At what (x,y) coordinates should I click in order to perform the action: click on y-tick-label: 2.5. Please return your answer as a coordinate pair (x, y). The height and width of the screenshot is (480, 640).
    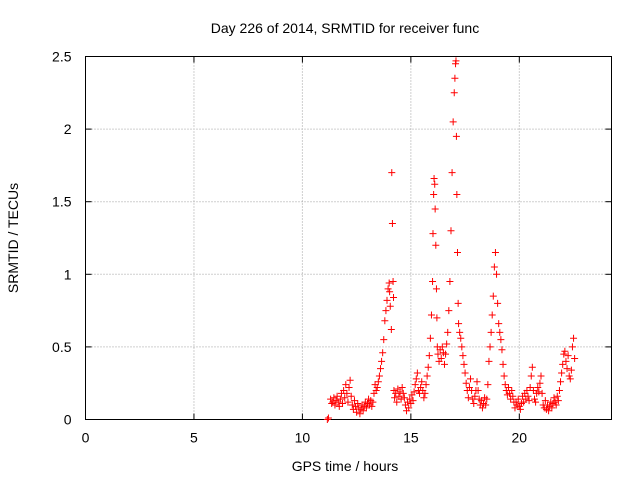
    Looking at the image, I should click on (62, 57).